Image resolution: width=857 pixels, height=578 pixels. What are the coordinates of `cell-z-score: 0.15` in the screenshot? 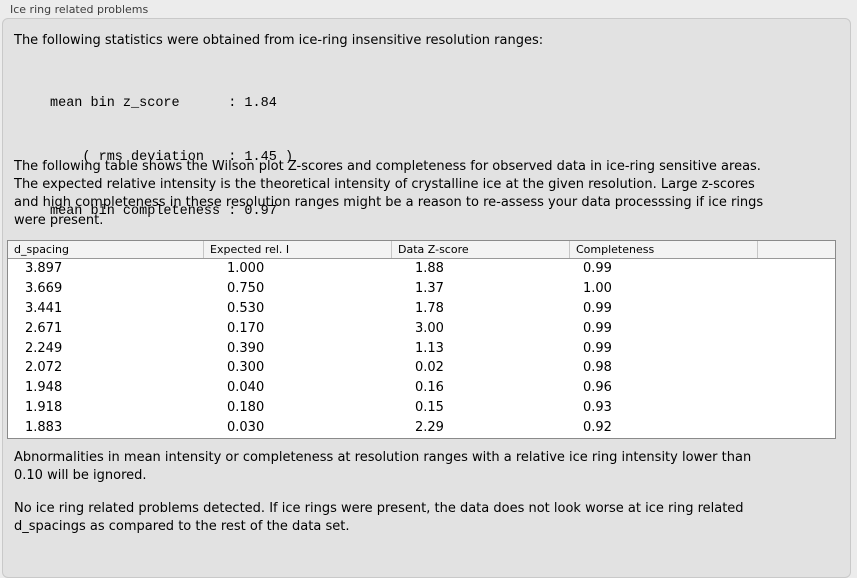 It's located at (429, 408).